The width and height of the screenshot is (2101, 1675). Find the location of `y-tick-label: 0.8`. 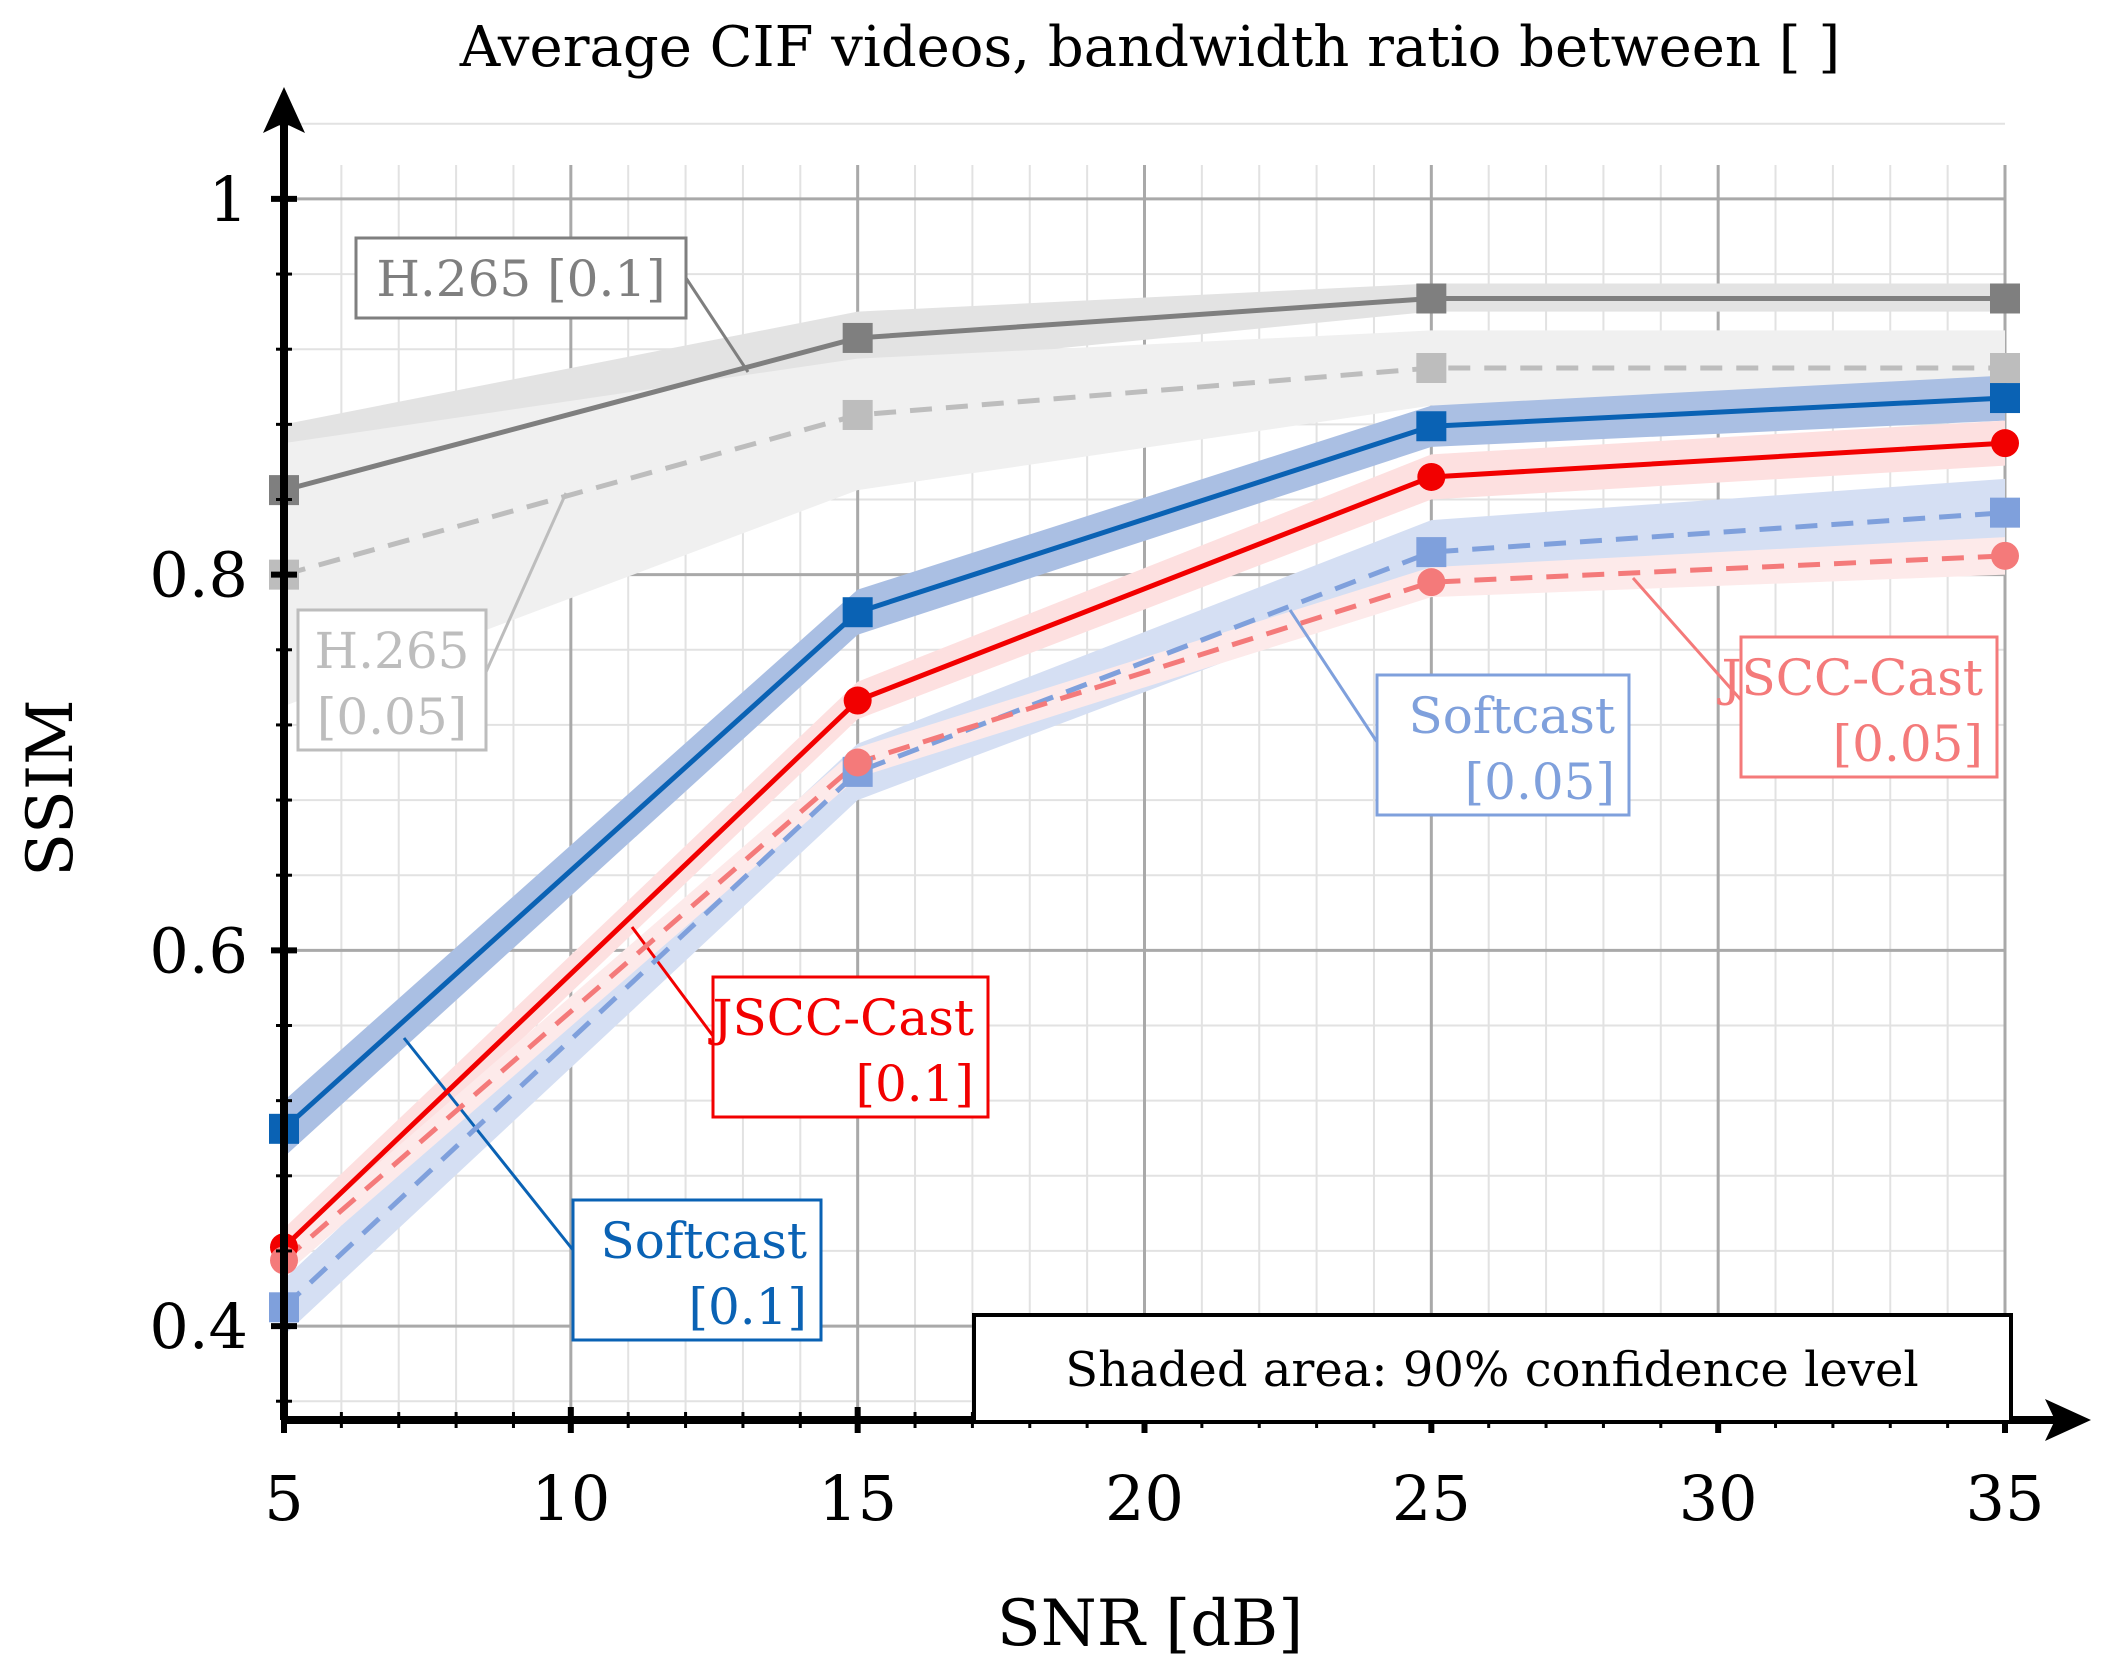

y-tick-label: 0.8 is located at coordinates (198, 575).